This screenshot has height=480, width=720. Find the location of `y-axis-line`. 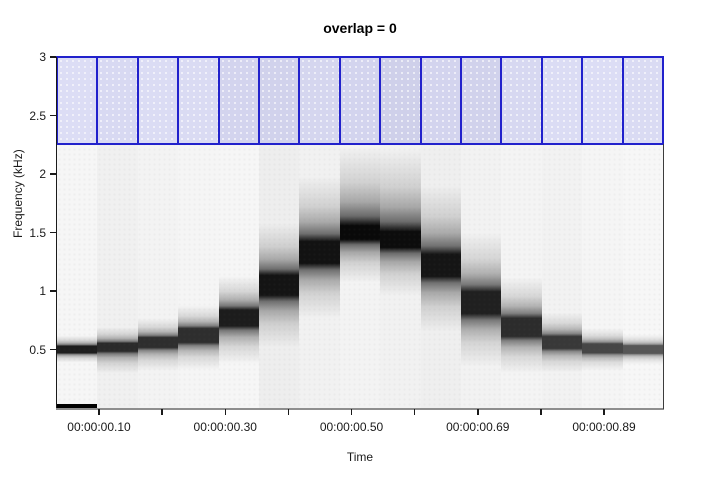

y-axis-line is located at coordinates (56, 233).